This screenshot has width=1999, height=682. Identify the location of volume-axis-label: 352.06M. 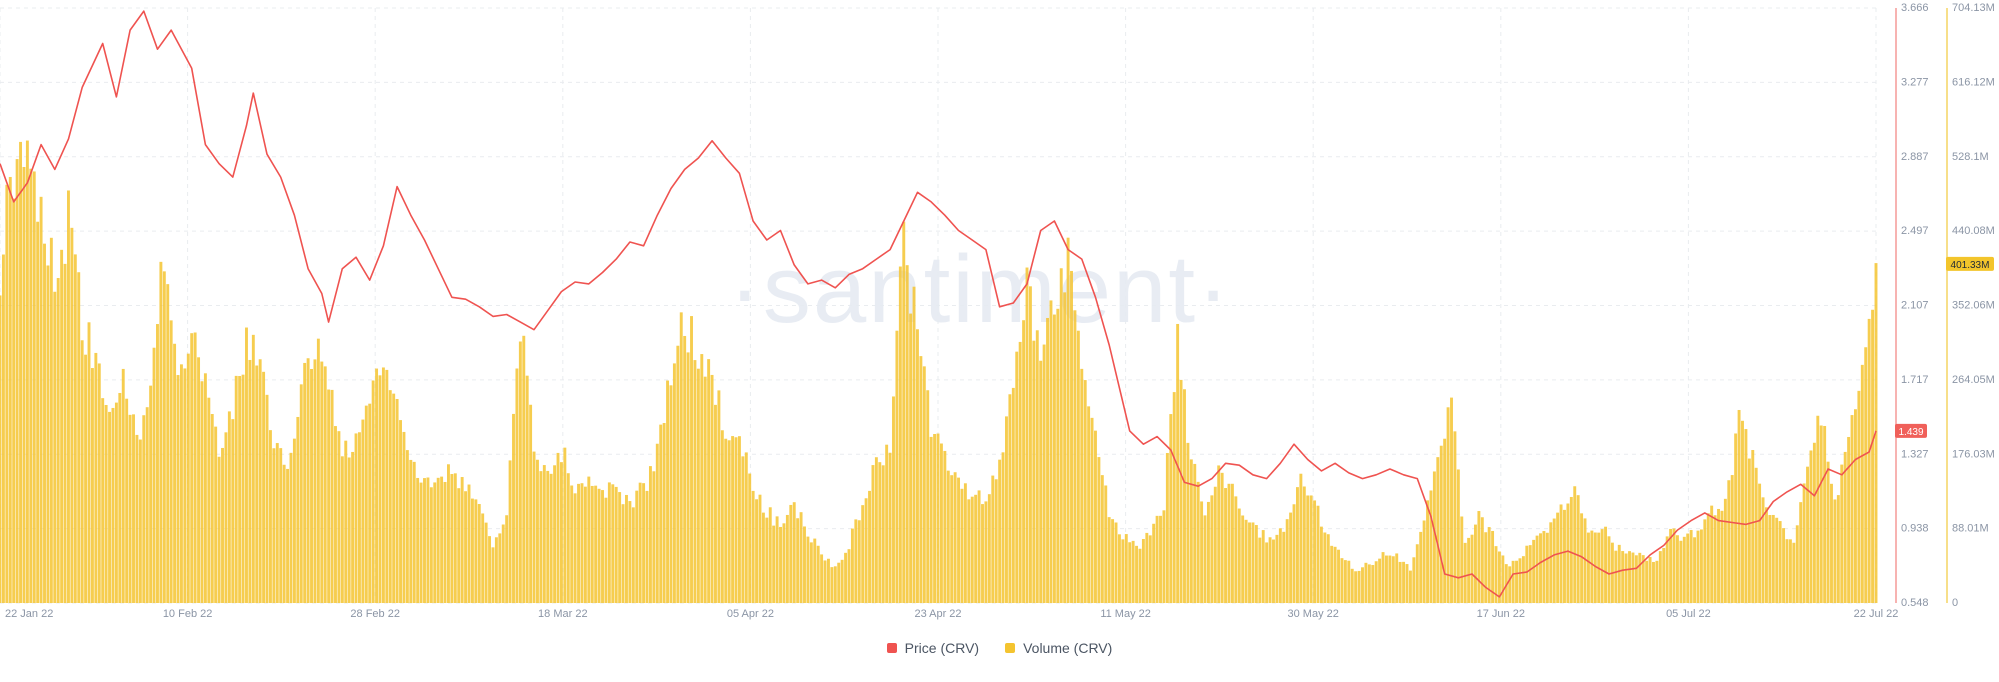
(1973, 306).